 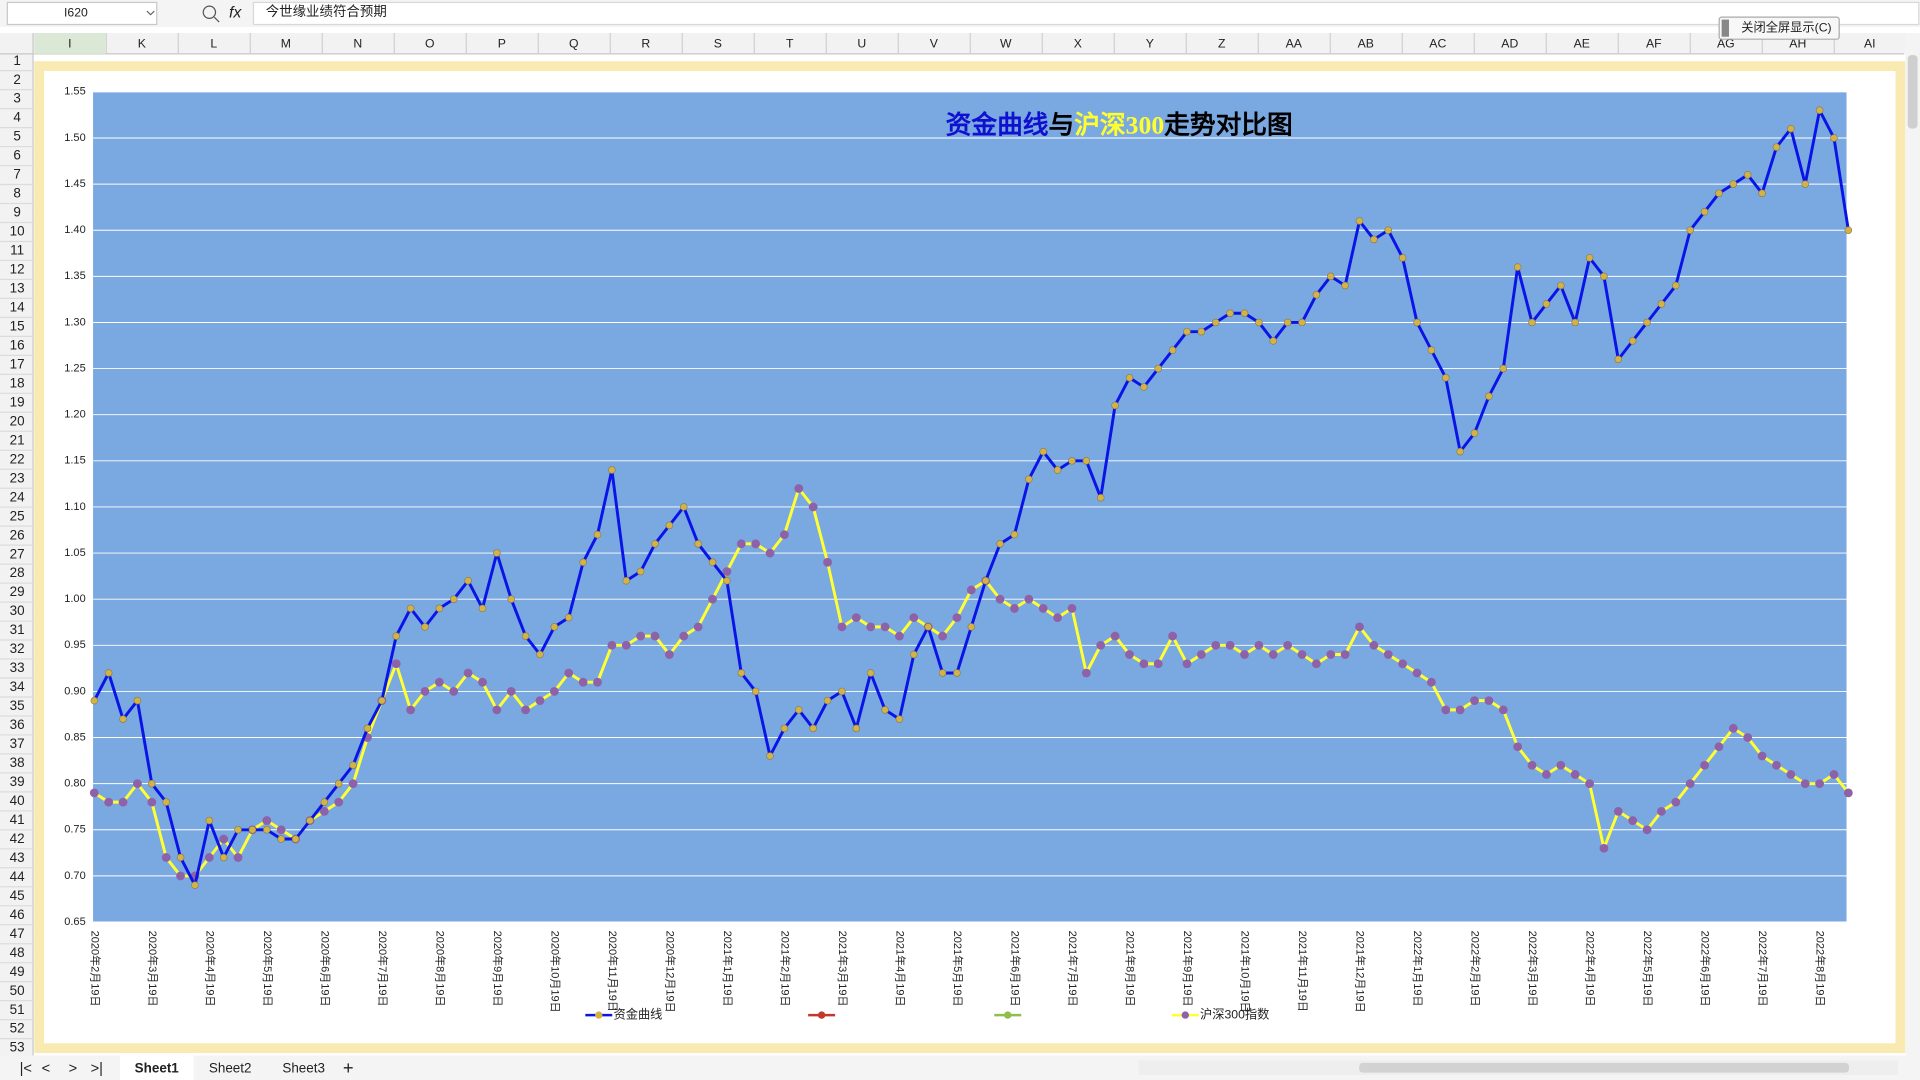 What do you see at coordinates (74, 922) in the screenshot?
I see `y-tick-label: 0.65` at bounding box center [74, 922].